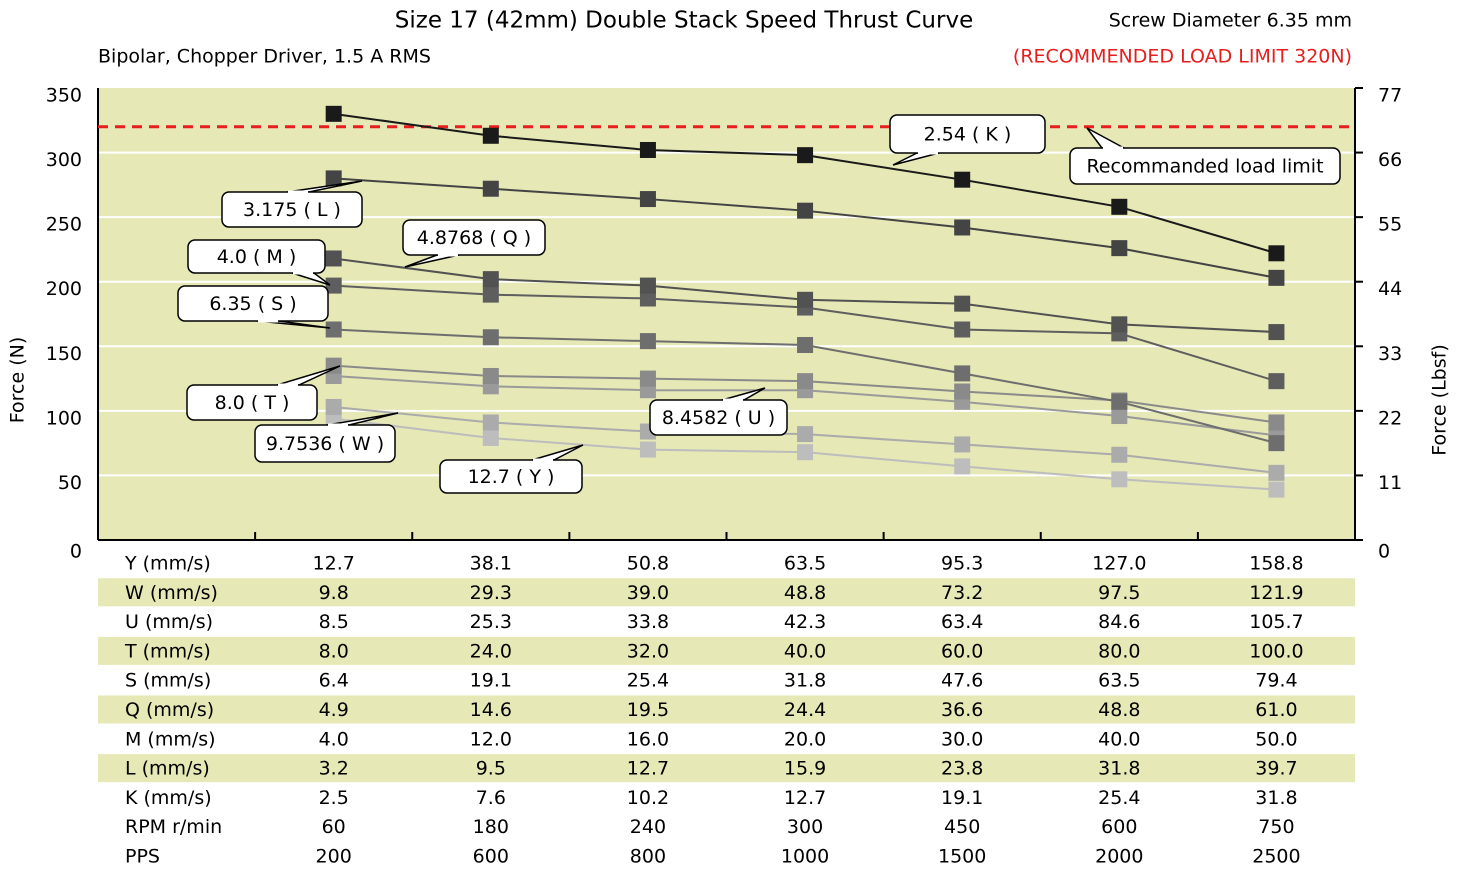  What do you see at coordinates (168, 681) in the screenshot?
I see `table-row-label: S (mm/s)` at bounding box center [168, 681].